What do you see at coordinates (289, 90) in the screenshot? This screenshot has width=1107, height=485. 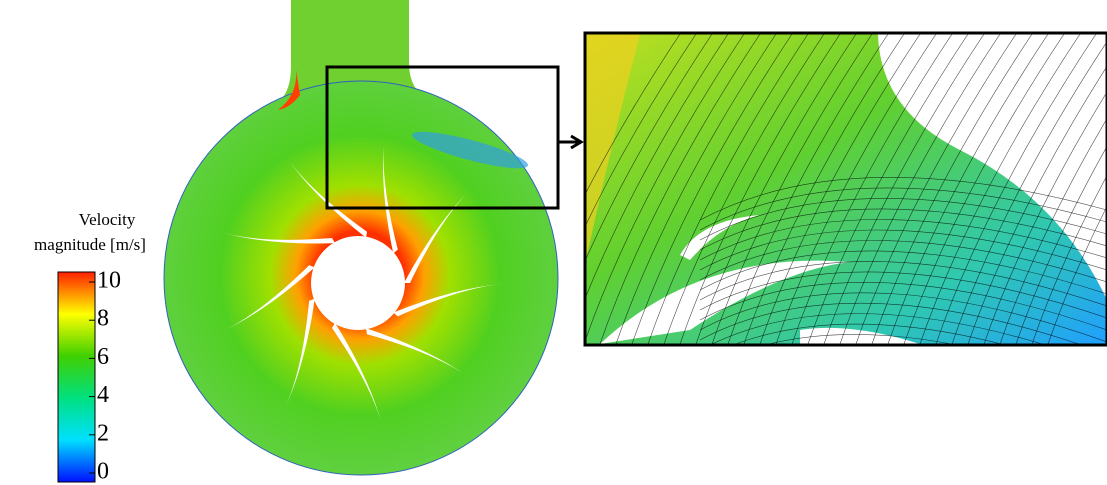 I see `hot-spot` at bounding box center [289, 90].